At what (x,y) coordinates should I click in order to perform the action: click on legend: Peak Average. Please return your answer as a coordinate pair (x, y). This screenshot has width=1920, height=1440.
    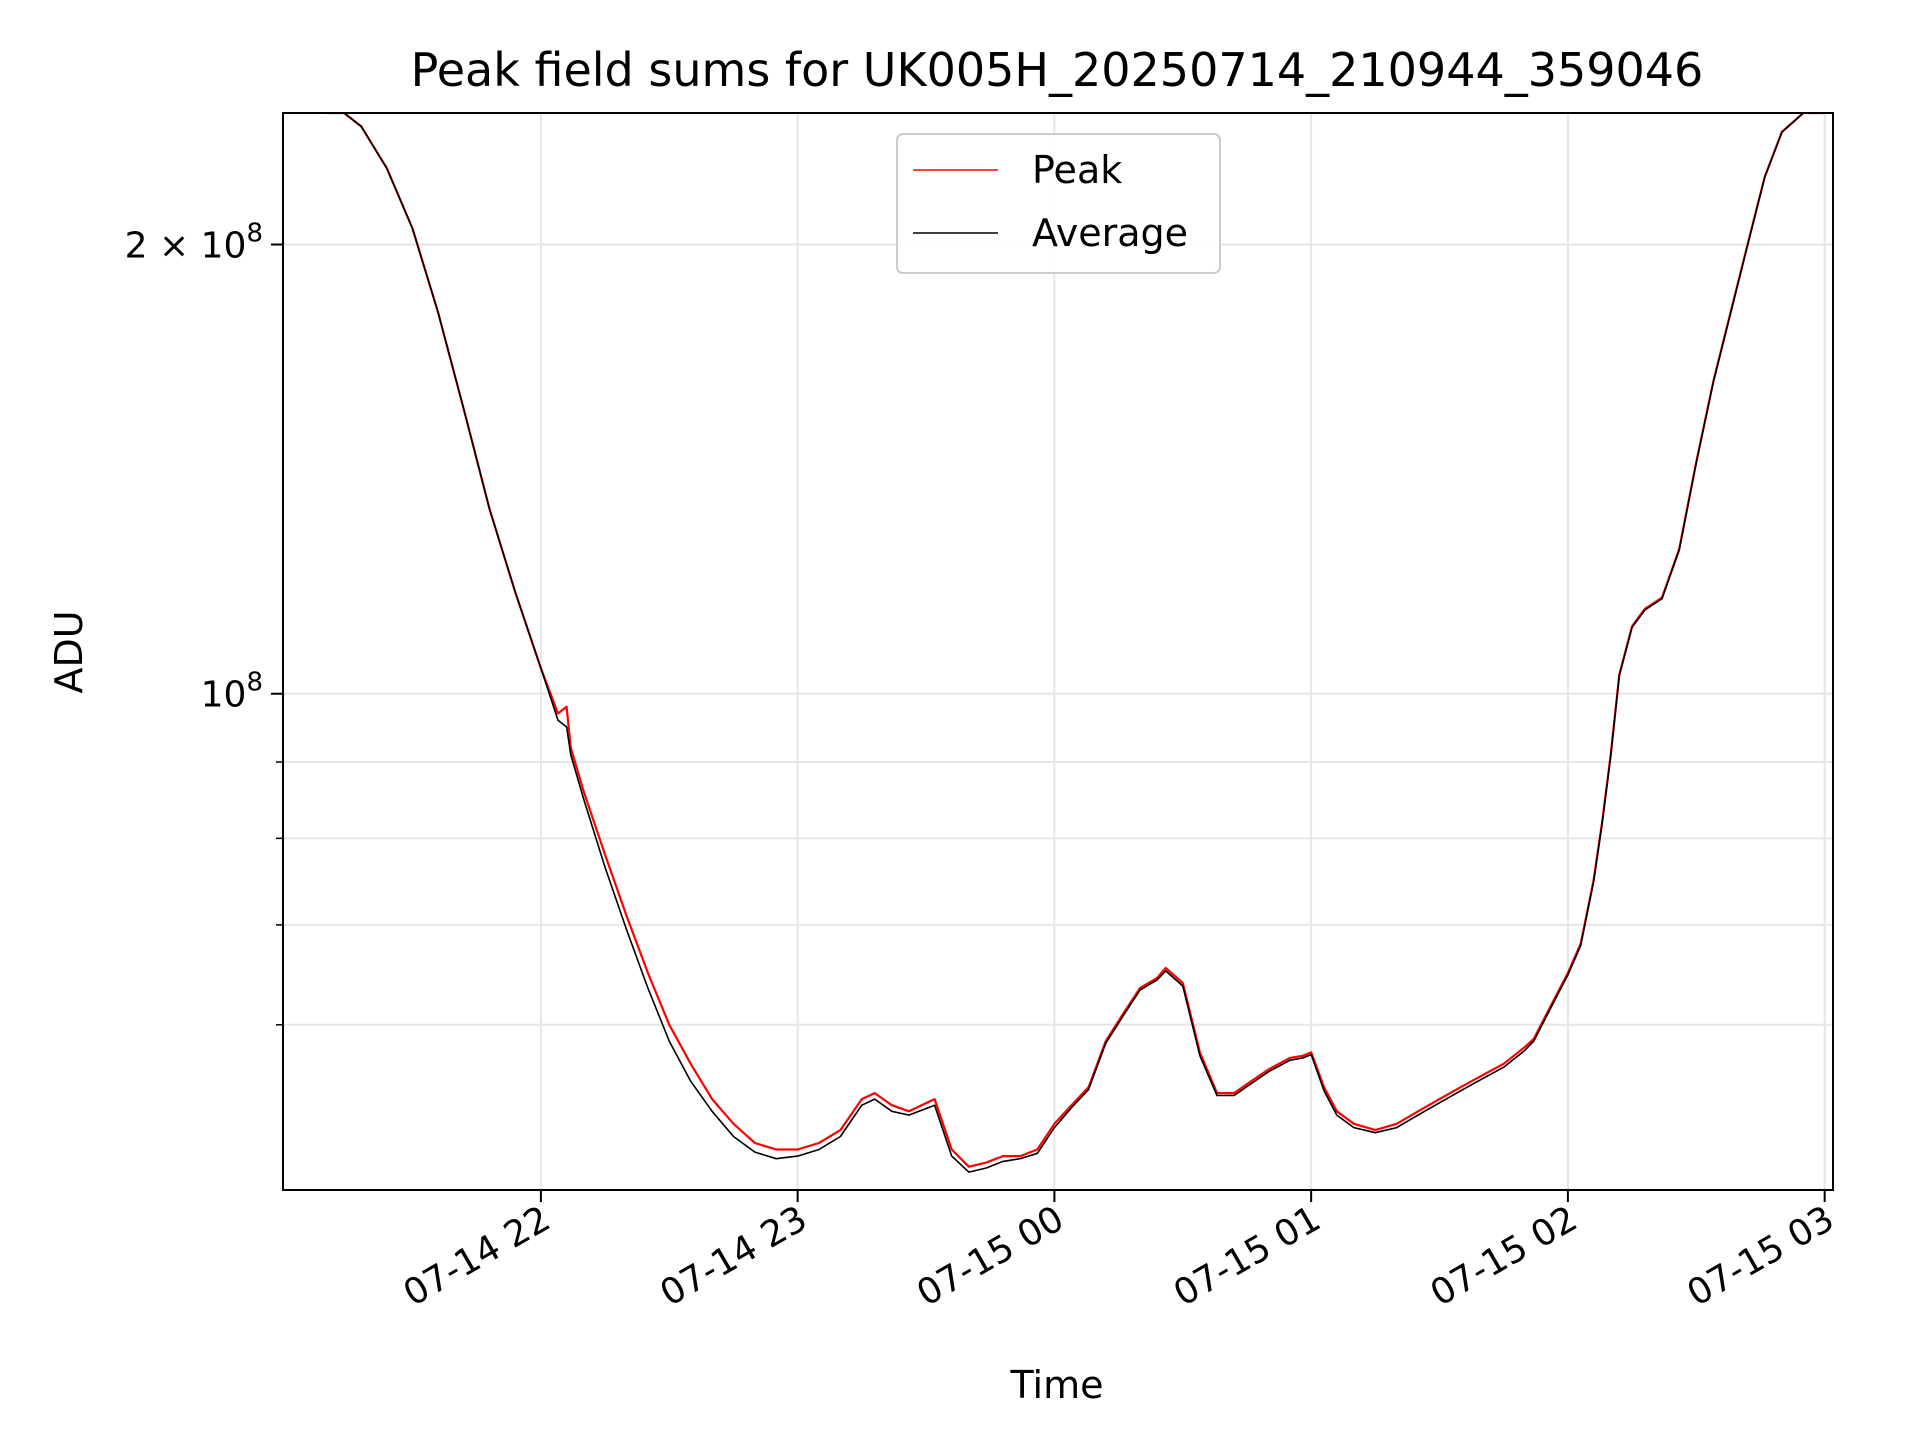
    Looking at the image, I should click on (1058, 203).